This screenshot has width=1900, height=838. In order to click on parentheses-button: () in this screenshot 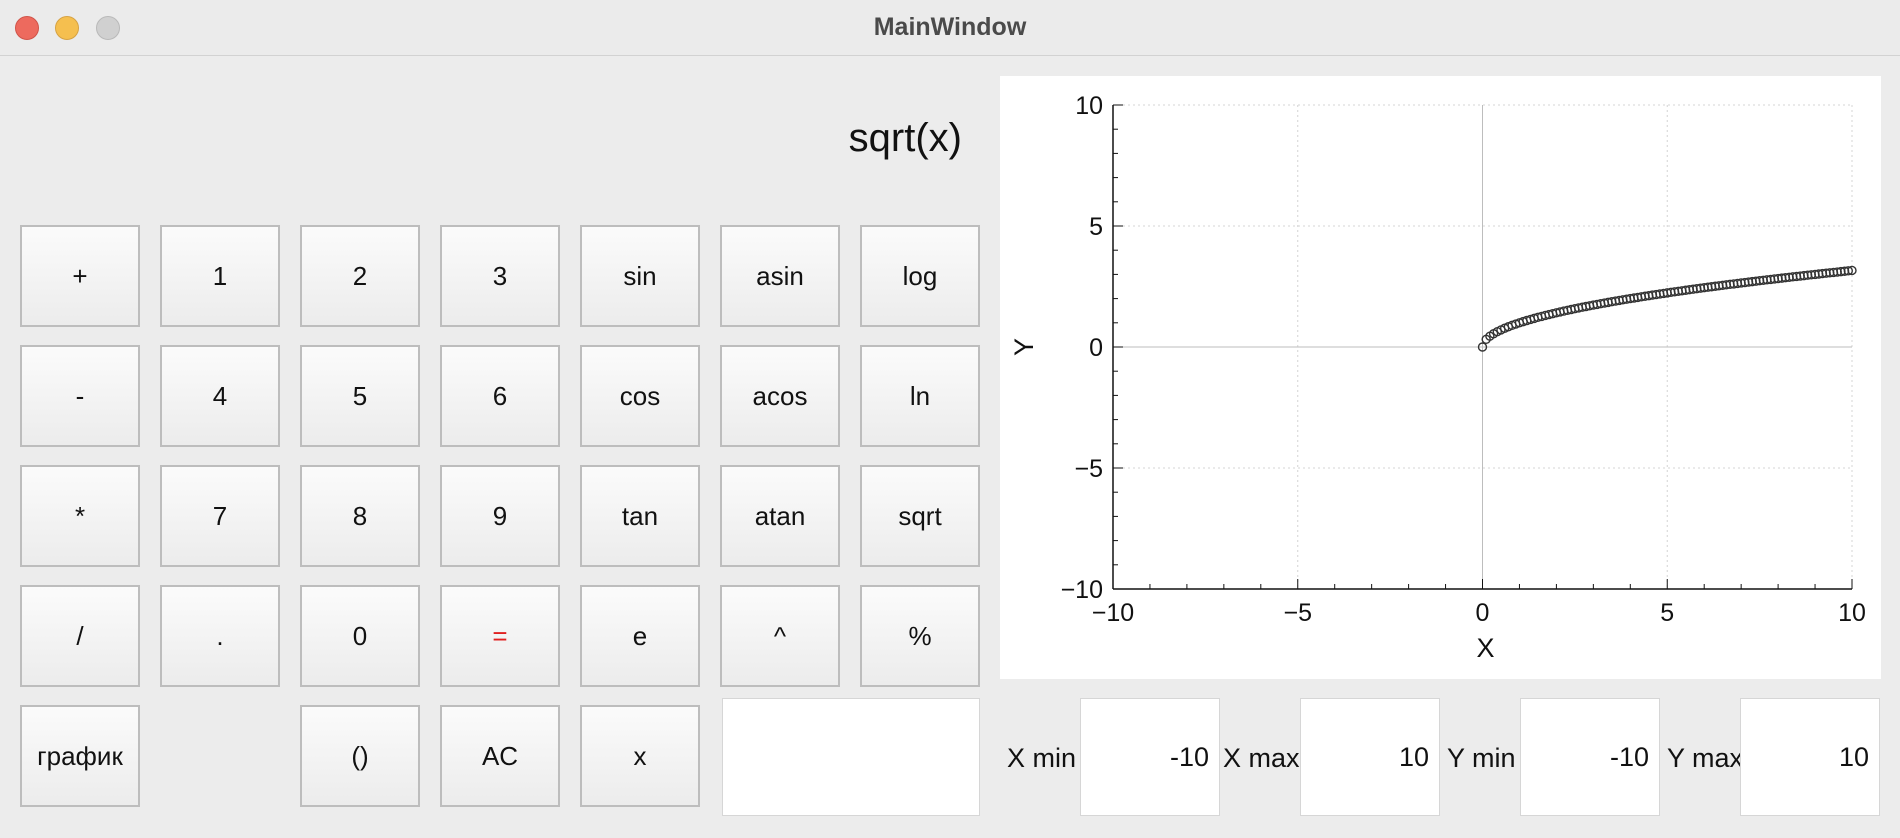, I will do `click(360, 756)`.